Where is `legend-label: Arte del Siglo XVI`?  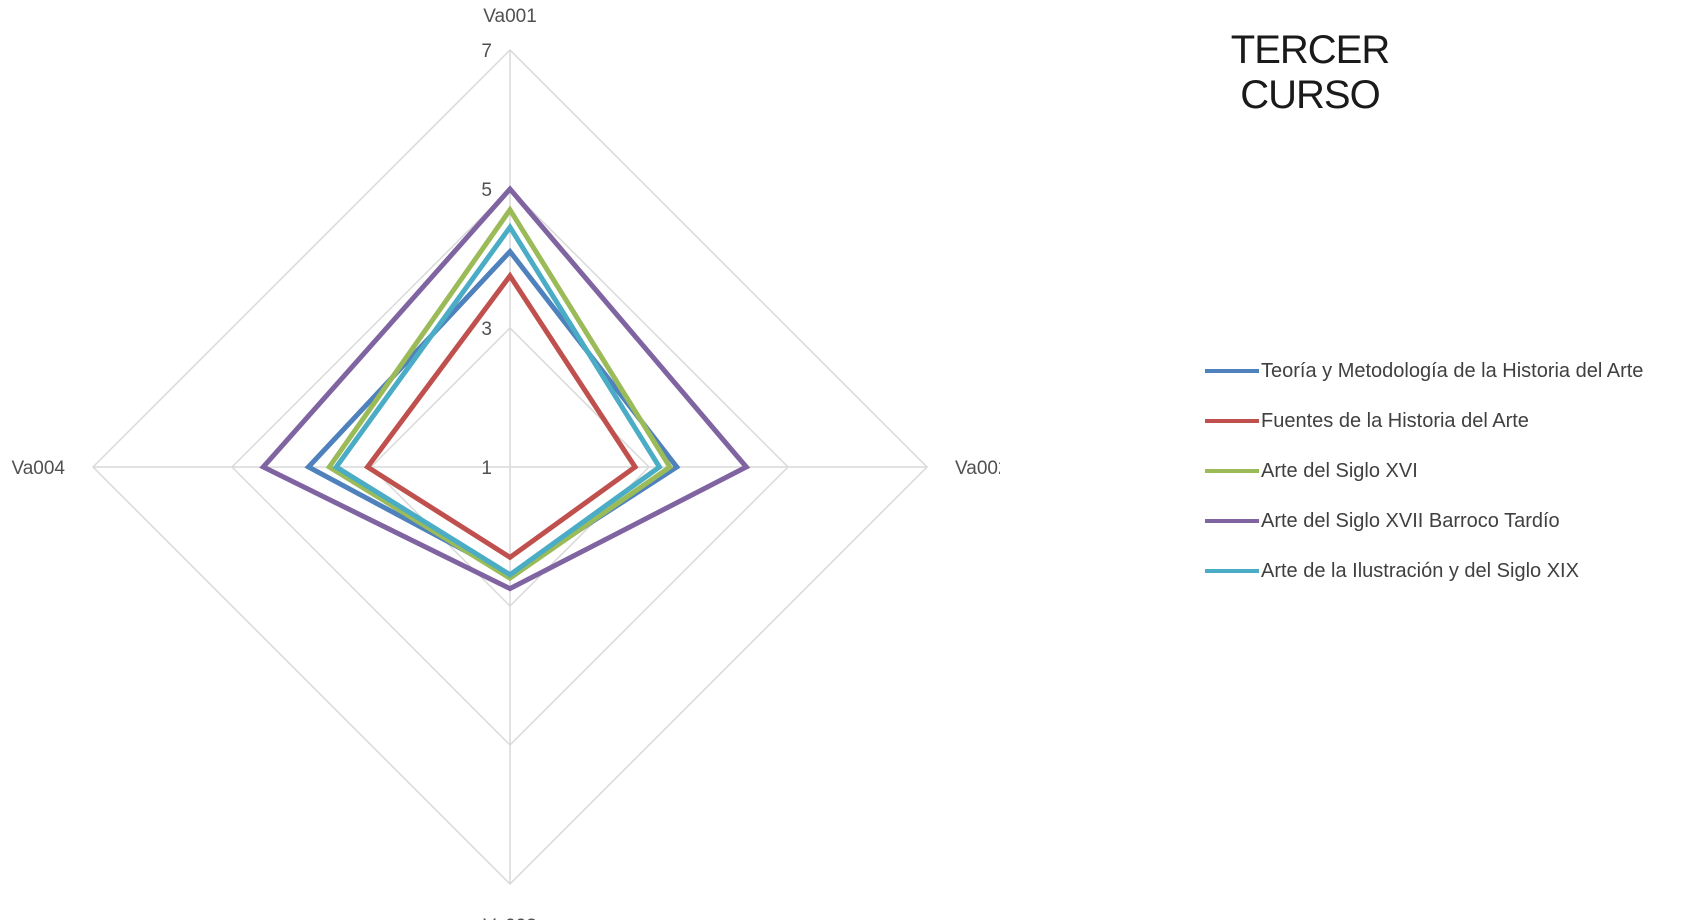
legend-label: Arte del Siglo XVI is located at coordinates (1339, 470).